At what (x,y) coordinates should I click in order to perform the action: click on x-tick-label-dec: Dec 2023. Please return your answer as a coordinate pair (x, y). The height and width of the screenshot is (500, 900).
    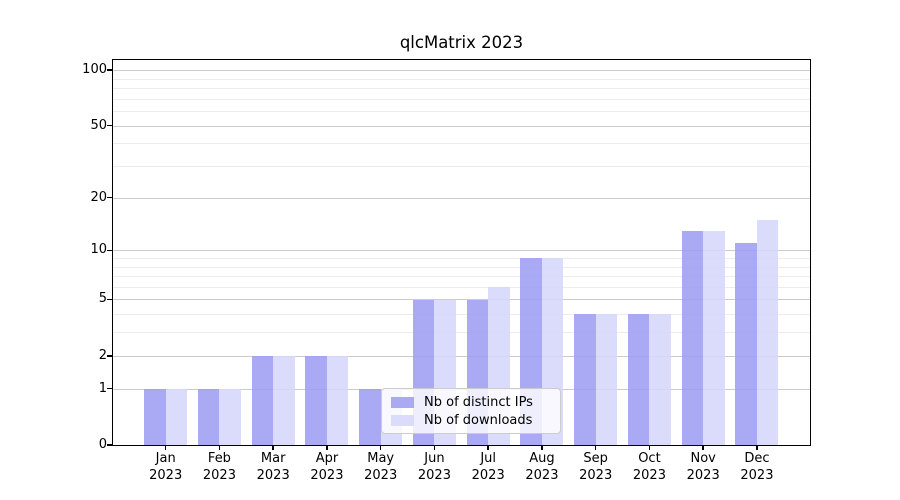
    Looking at the image, I should click on (757, 467).